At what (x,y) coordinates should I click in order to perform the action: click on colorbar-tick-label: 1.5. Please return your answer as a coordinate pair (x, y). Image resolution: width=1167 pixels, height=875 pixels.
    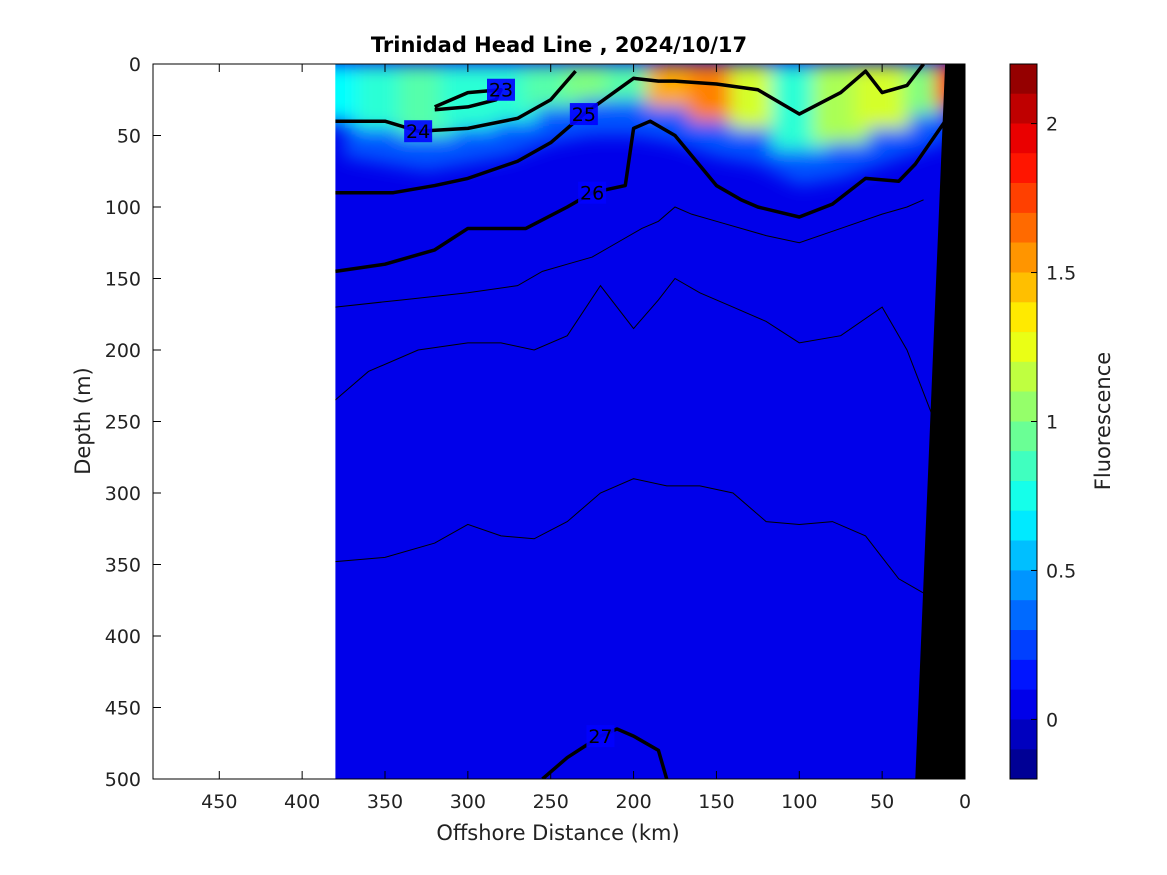
    Looking at the image, I should click on (1061, 274).